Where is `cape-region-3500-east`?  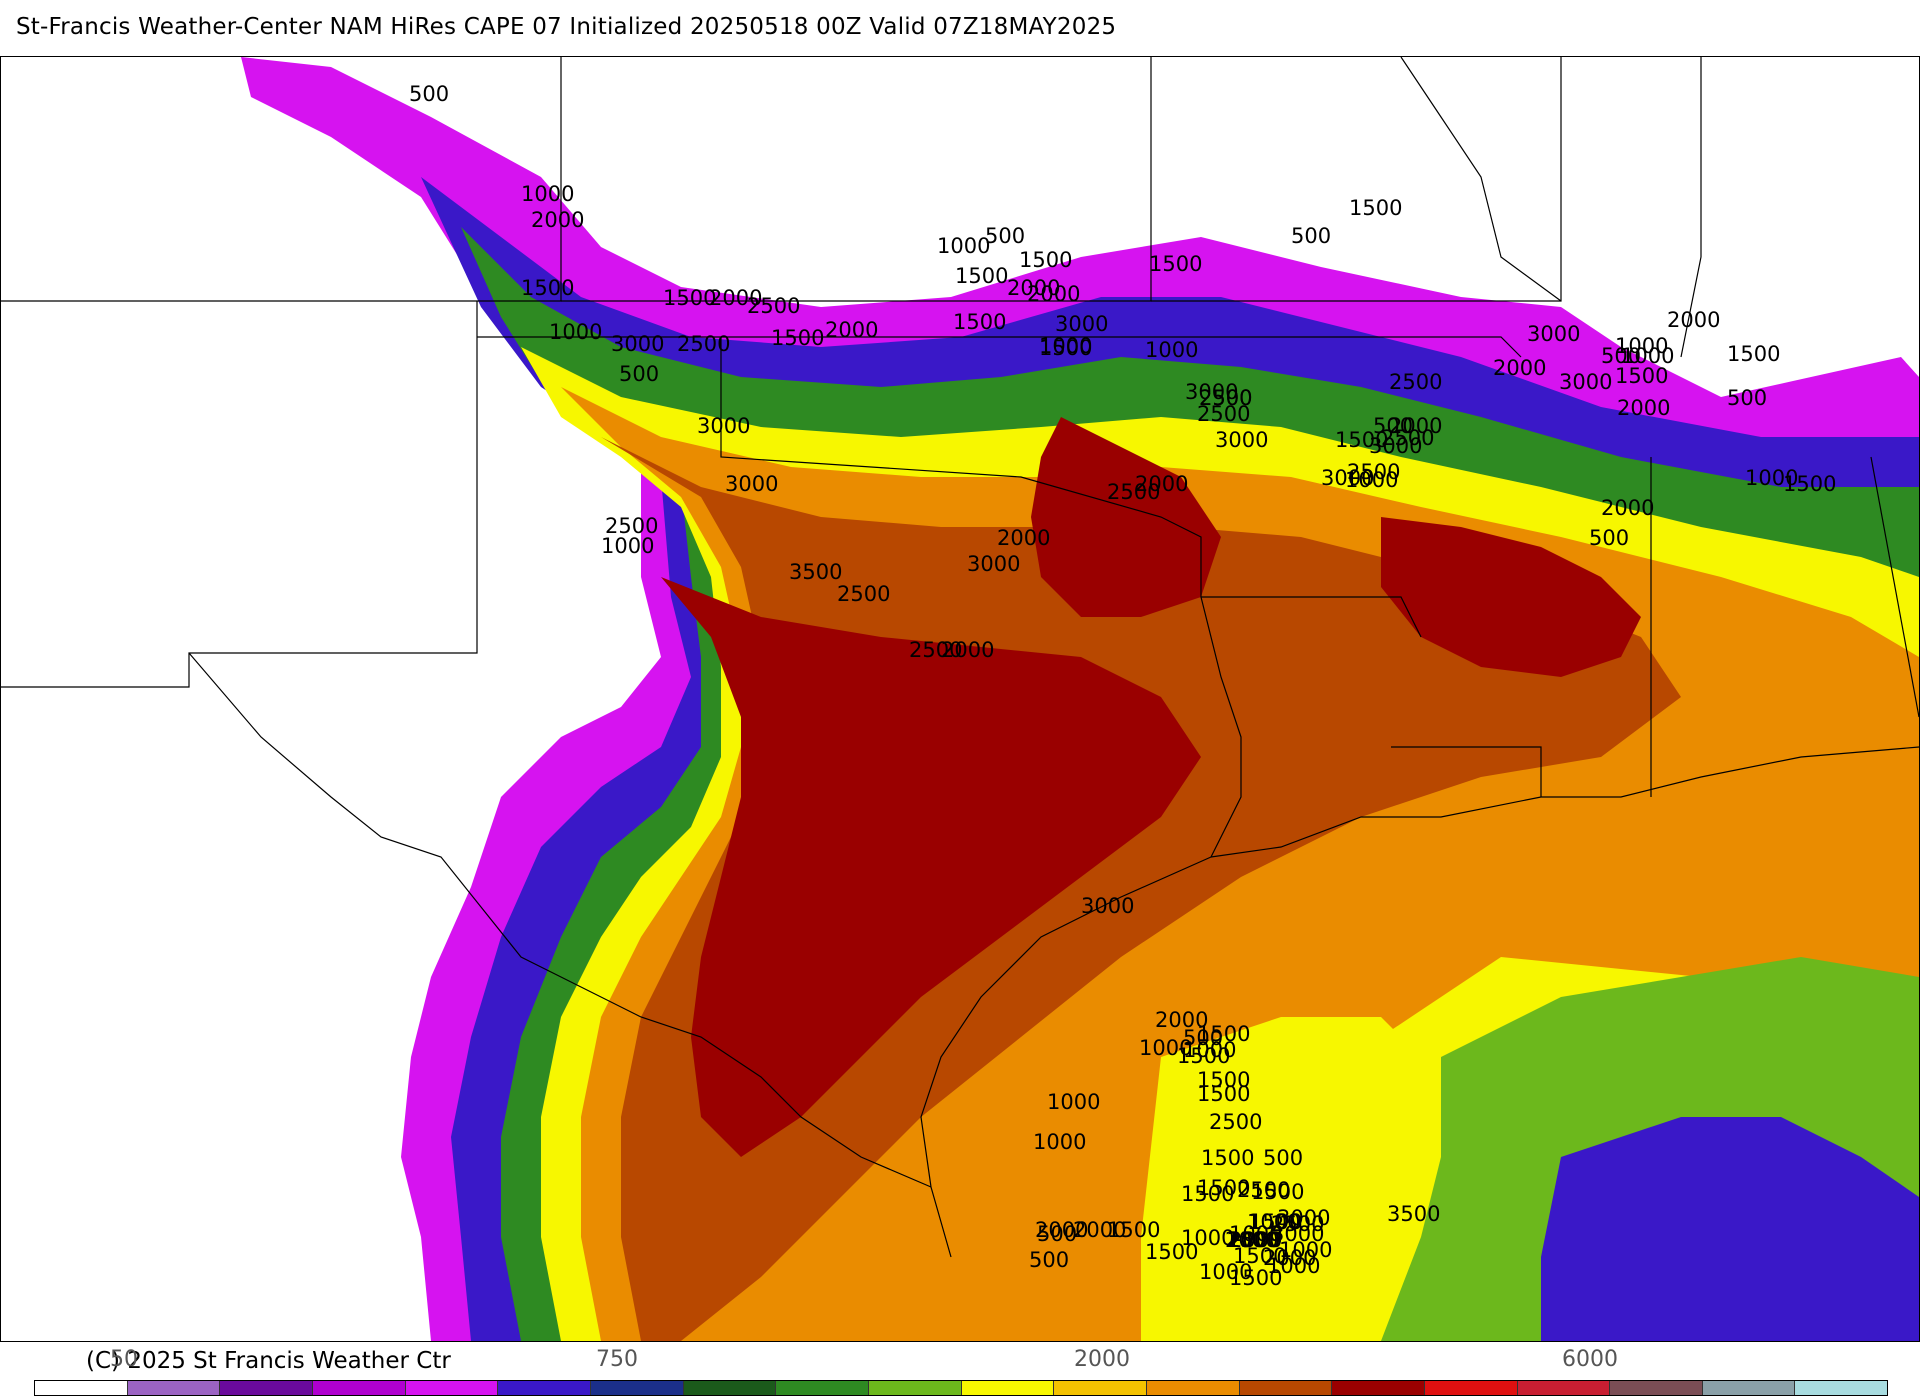 cape-region-3500-east is located at coordinates (1511, 597).